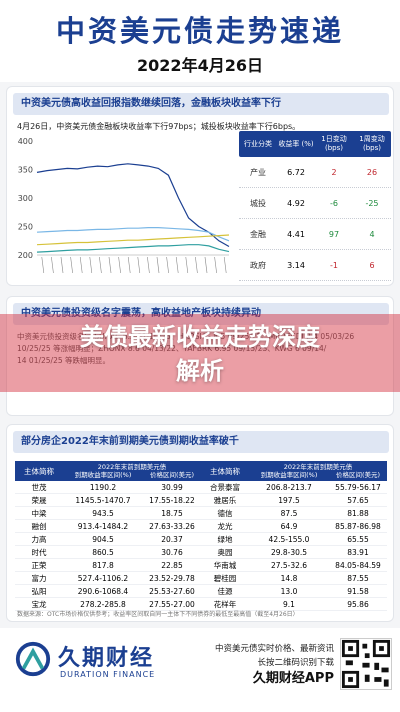 The height and width of the screenshot is (712, 400). Describe the element at coordinates (33, 659) in the screenshot. I see `duration-logo-icon` at that location.